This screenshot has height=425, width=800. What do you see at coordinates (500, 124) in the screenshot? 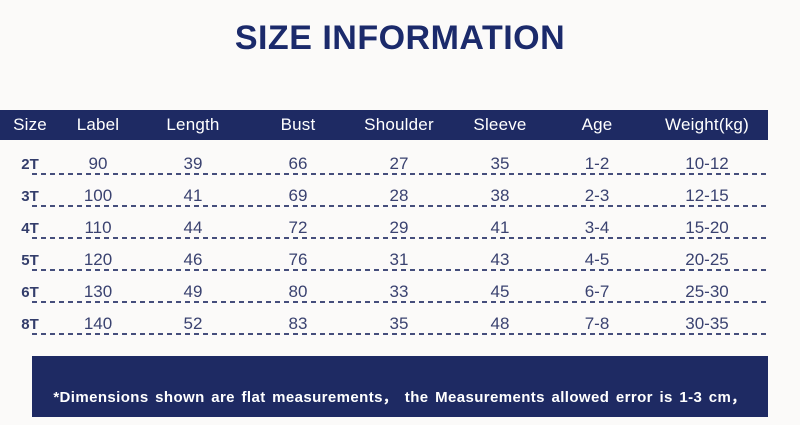
I see `col-header-sleeve: Sleeve` at bounding box center [500, 124].